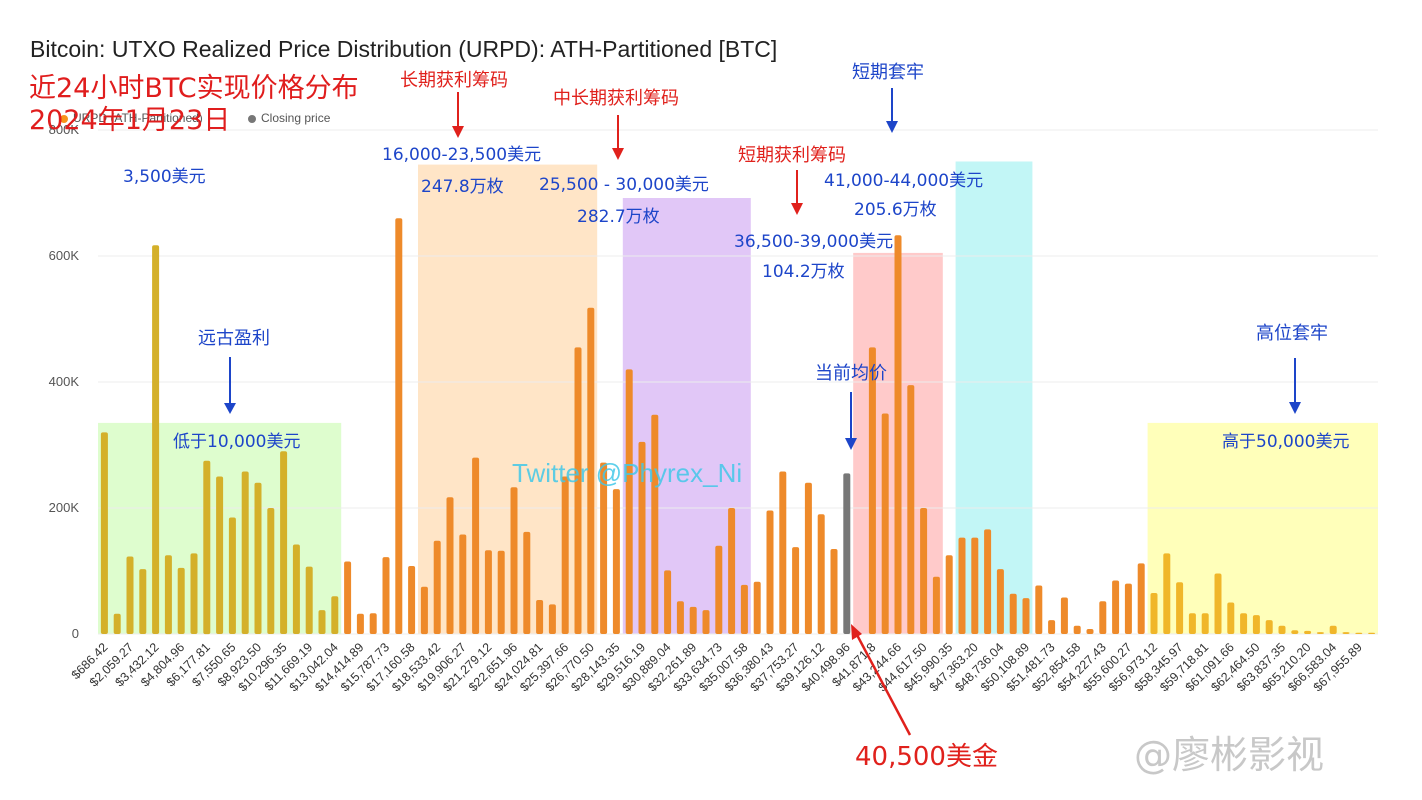 The height and width of the screenshot is (800, 1422). Describe the element at coordinates (892, 127) in the screenshot. I see `arrow-trapped-head` at that location.